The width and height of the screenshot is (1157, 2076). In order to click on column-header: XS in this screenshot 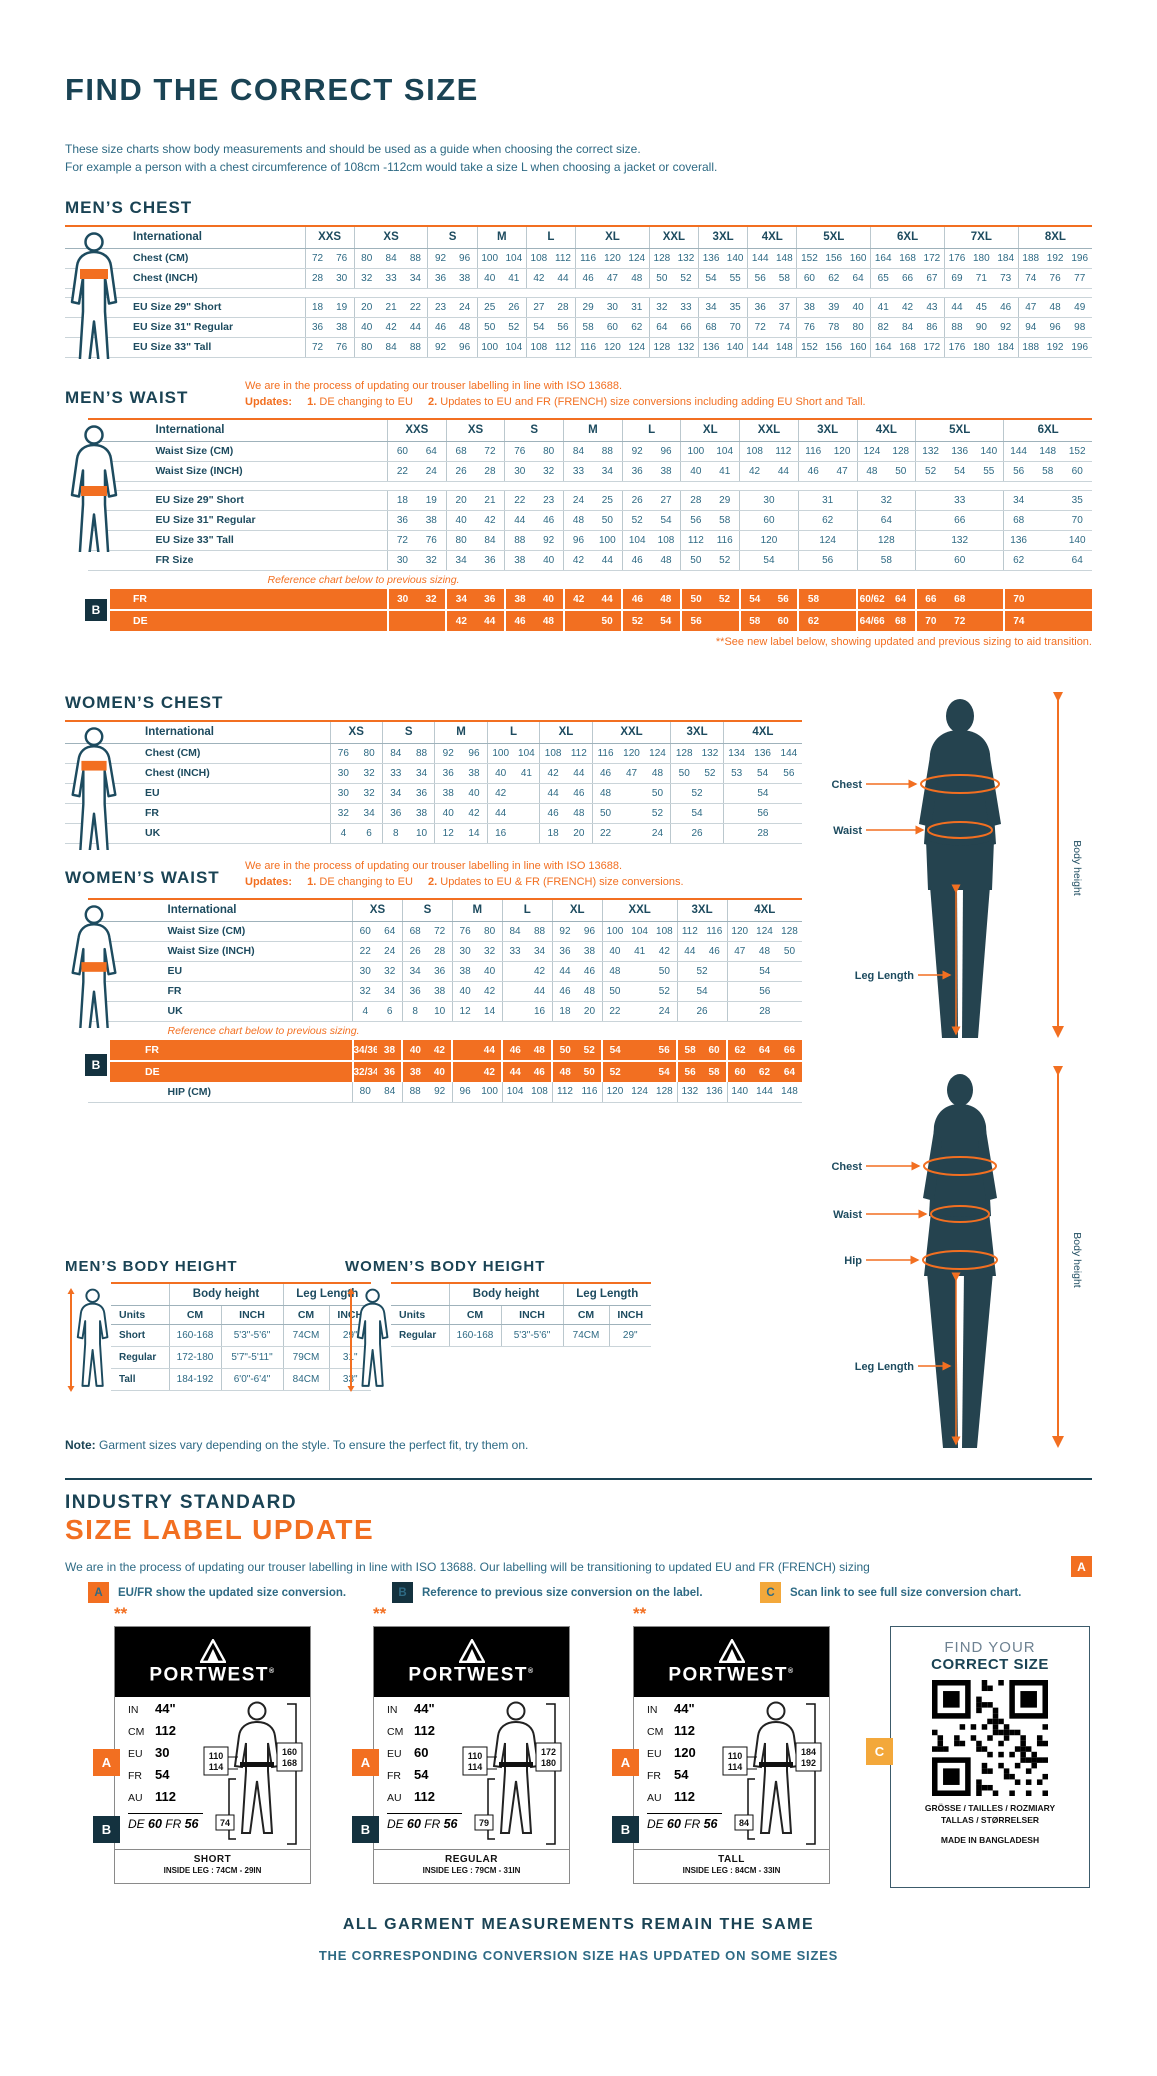, I will do `click(356, 732)`.